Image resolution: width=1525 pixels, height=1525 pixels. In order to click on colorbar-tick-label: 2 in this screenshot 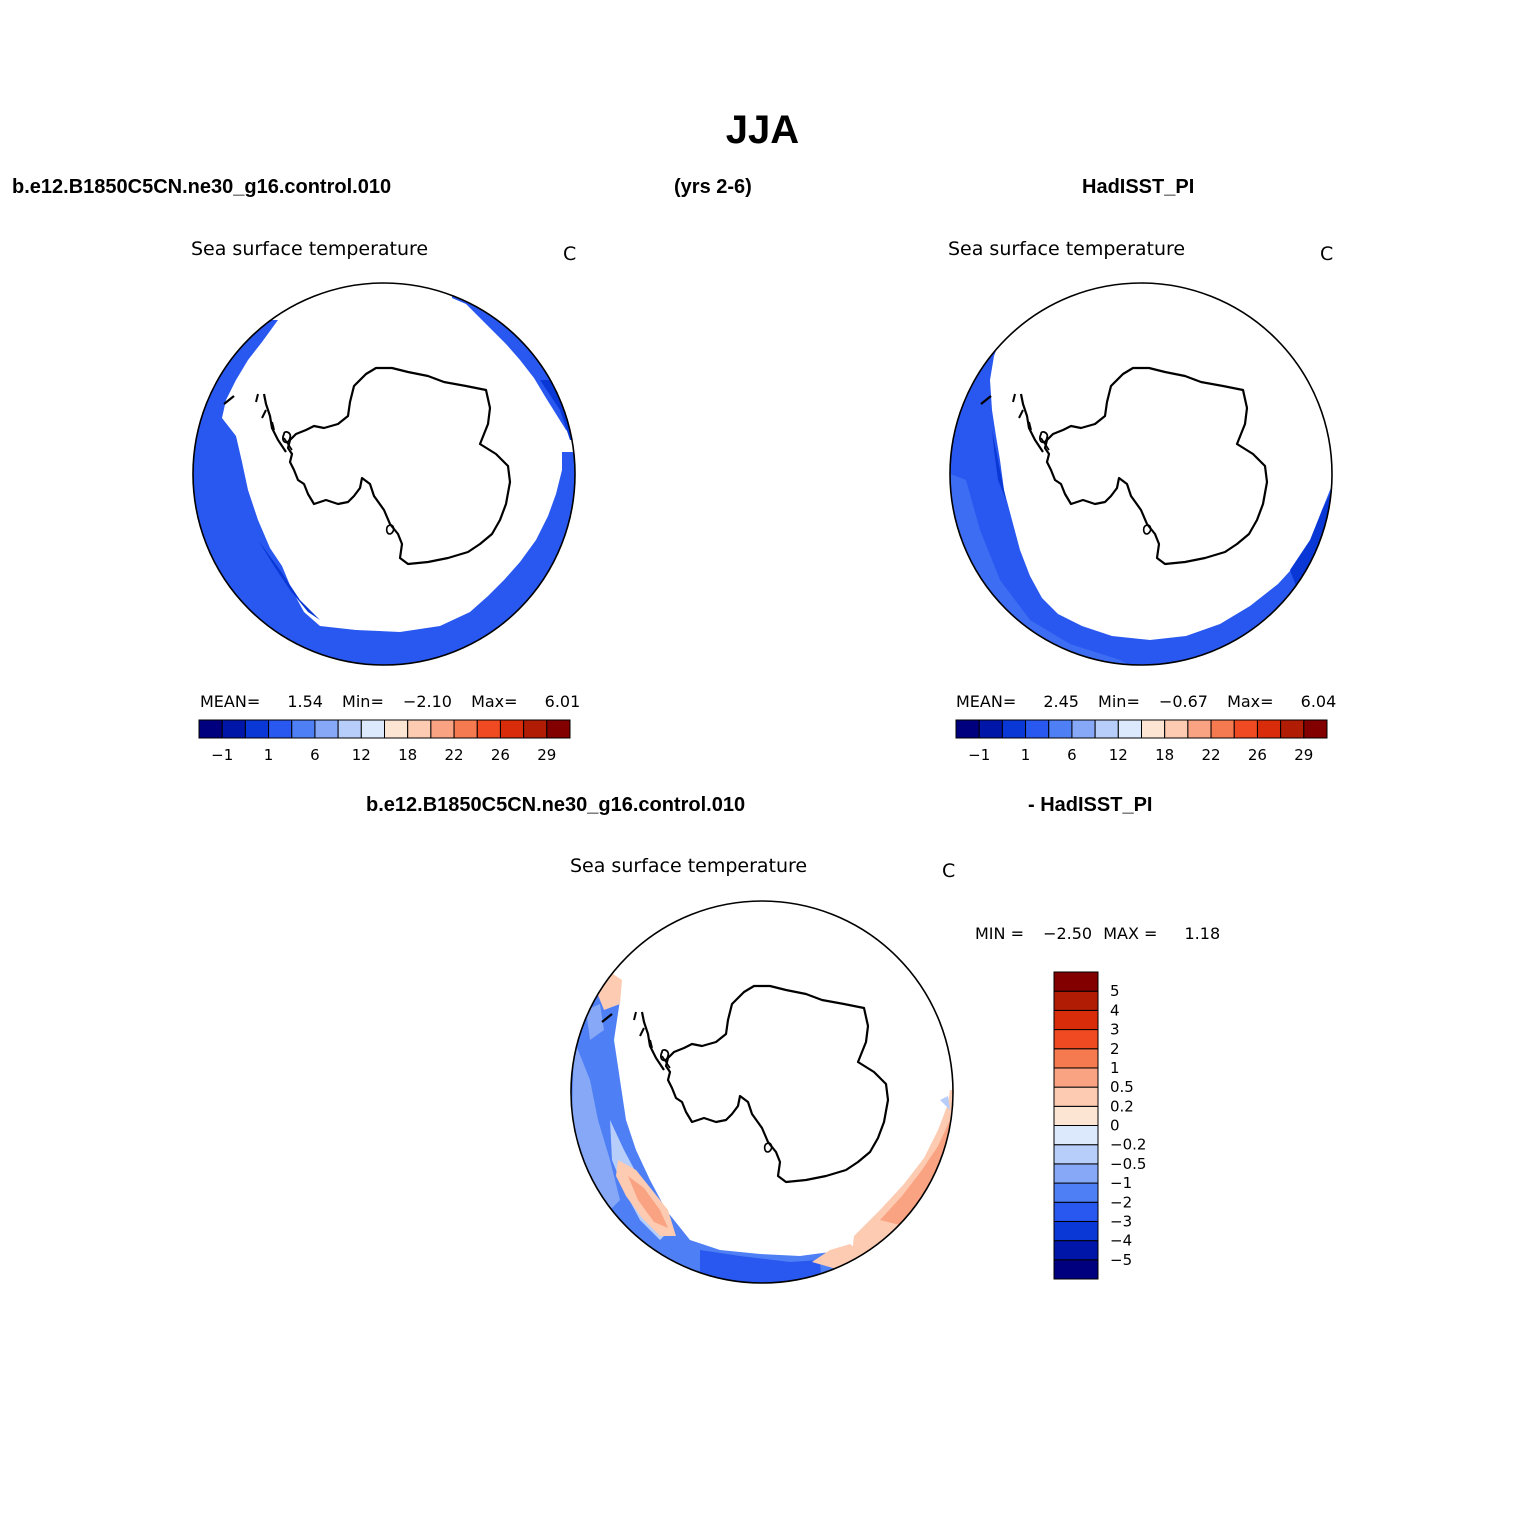, I will do `click(1115, 1049)`.